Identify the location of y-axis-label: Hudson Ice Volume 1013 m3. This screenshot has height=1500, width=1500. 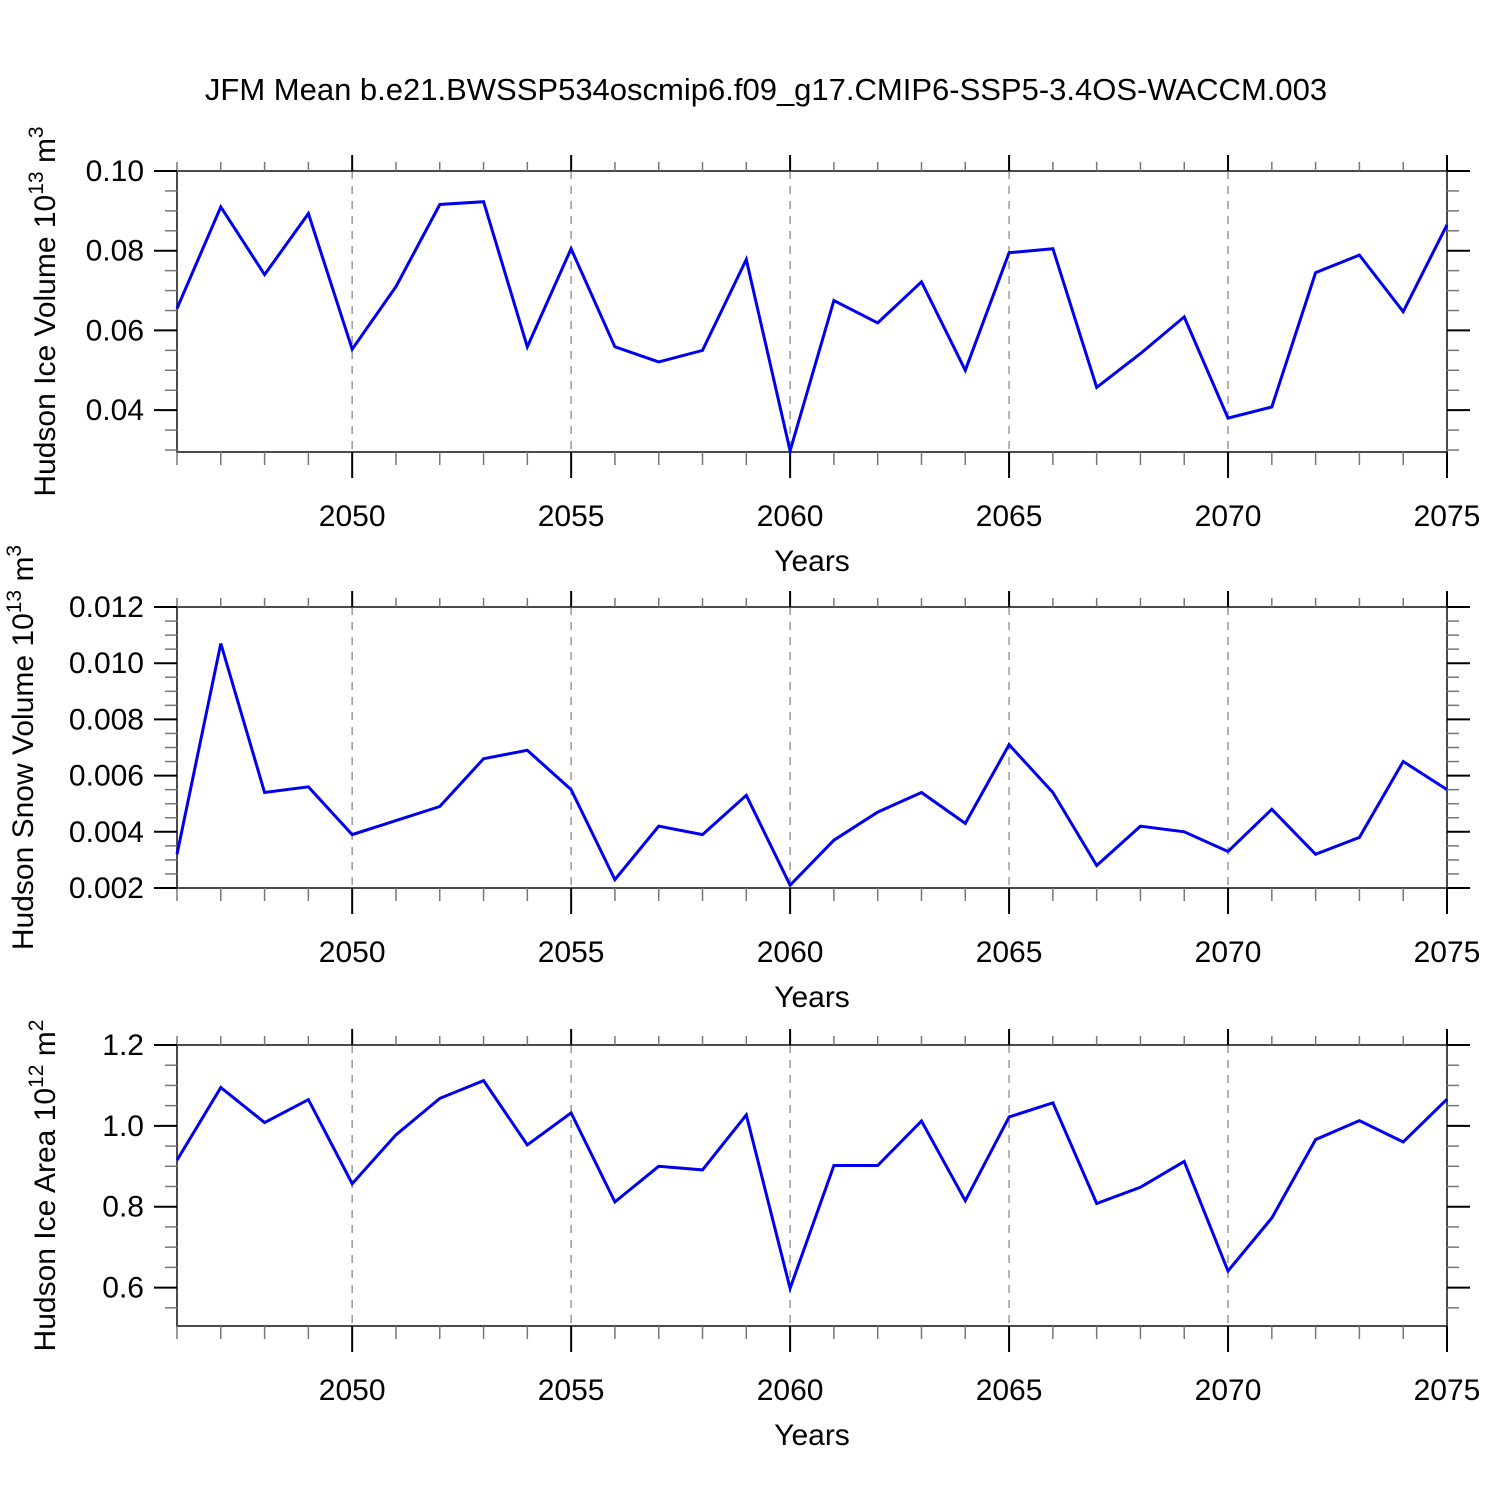
(43, 311).